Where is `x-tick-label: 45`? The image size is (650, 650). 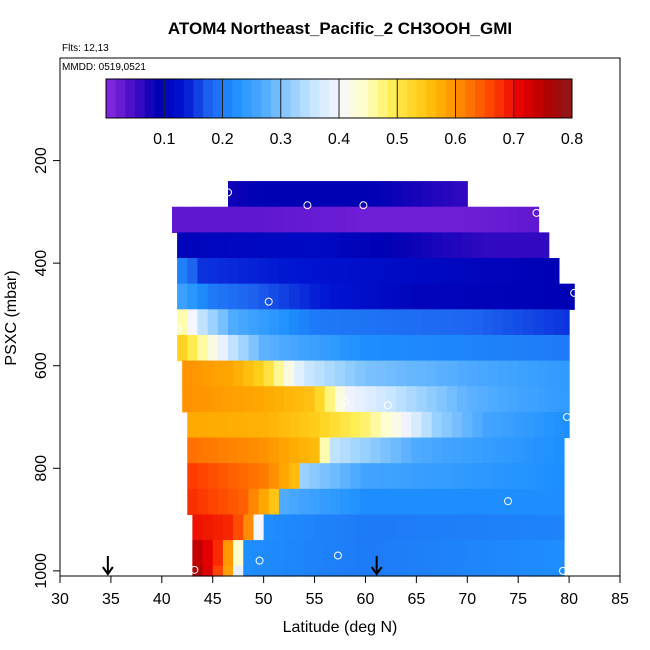 x-tick-label: 45 is located at coordinates (213, 599).